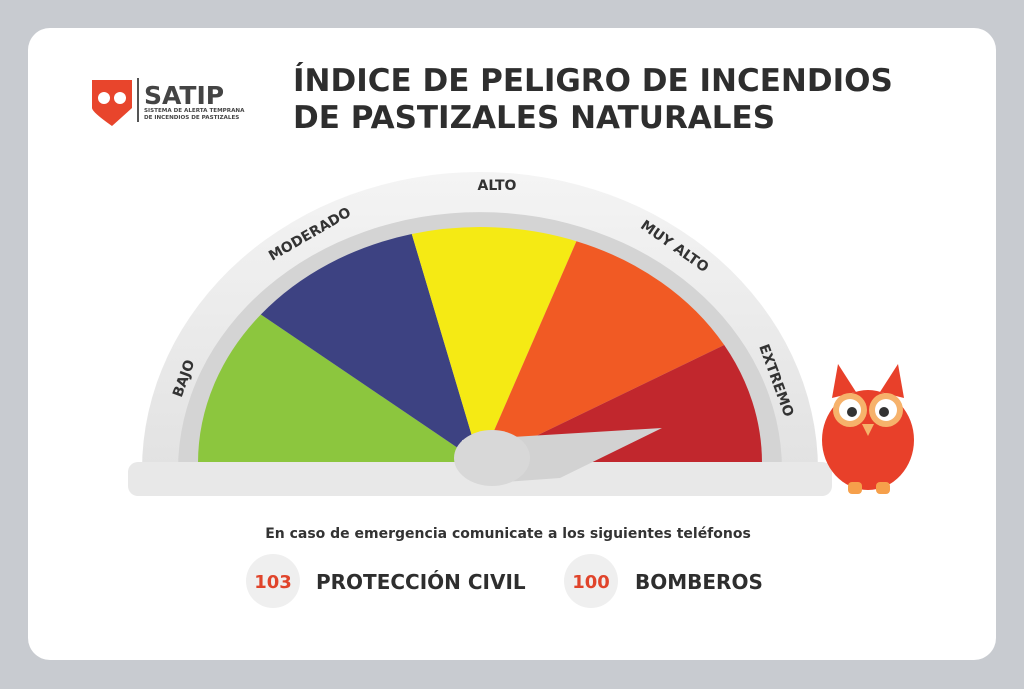  Describe the element at coordinates (868, 429) in the screenshot. I see `owl-mascot` at that location.